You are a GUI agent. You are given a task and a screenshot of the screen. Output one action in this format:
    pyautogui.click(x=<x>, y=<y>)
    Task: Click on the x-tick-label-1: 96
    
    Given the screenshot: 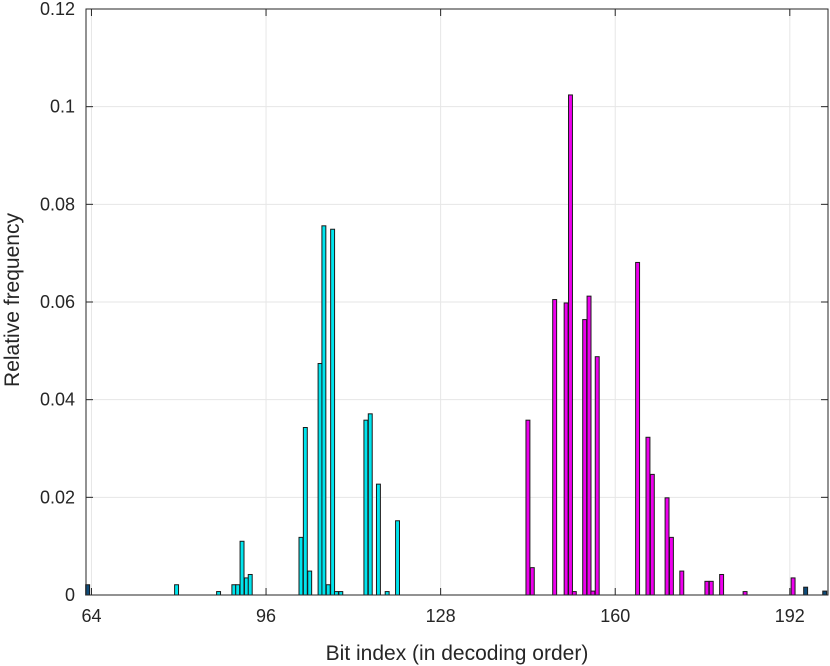 What is the action you would take?
    pyautogui.click(x=266, y=616)
    